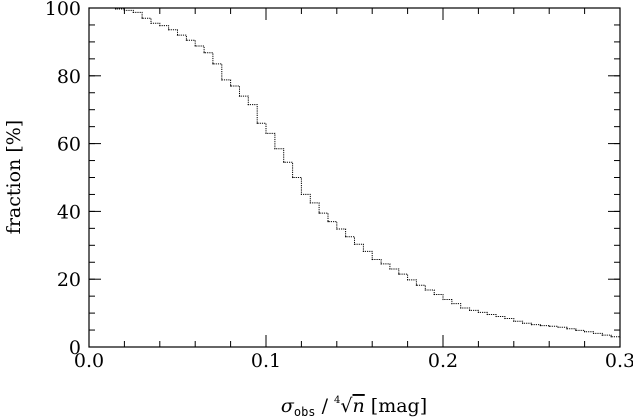 This screenshot has width=633, height=418. I want to click on x-tick-label: 0.3, so click(619, 361).